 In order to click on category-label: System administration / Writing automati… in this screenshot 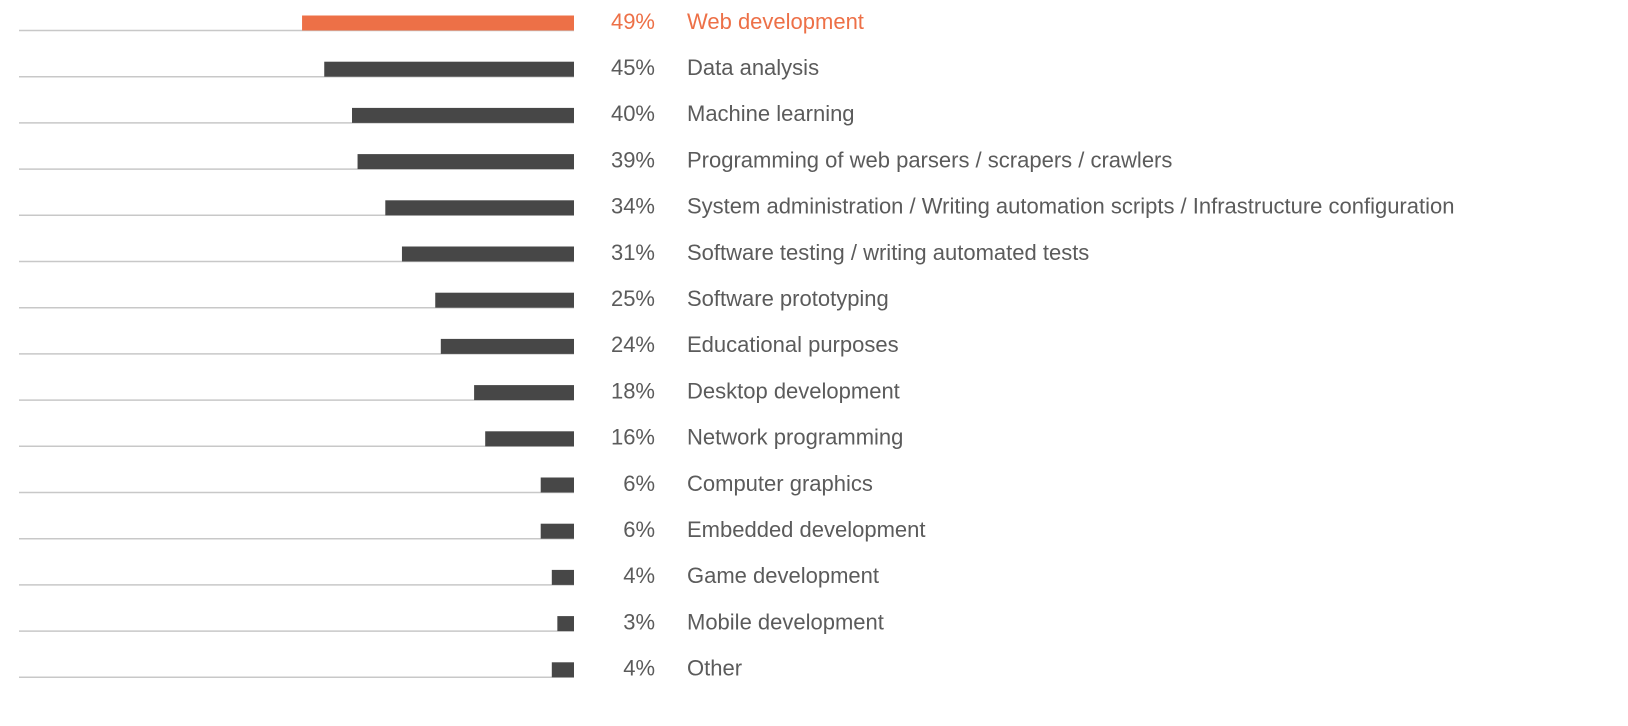, I will do `click(1070, 206)`.